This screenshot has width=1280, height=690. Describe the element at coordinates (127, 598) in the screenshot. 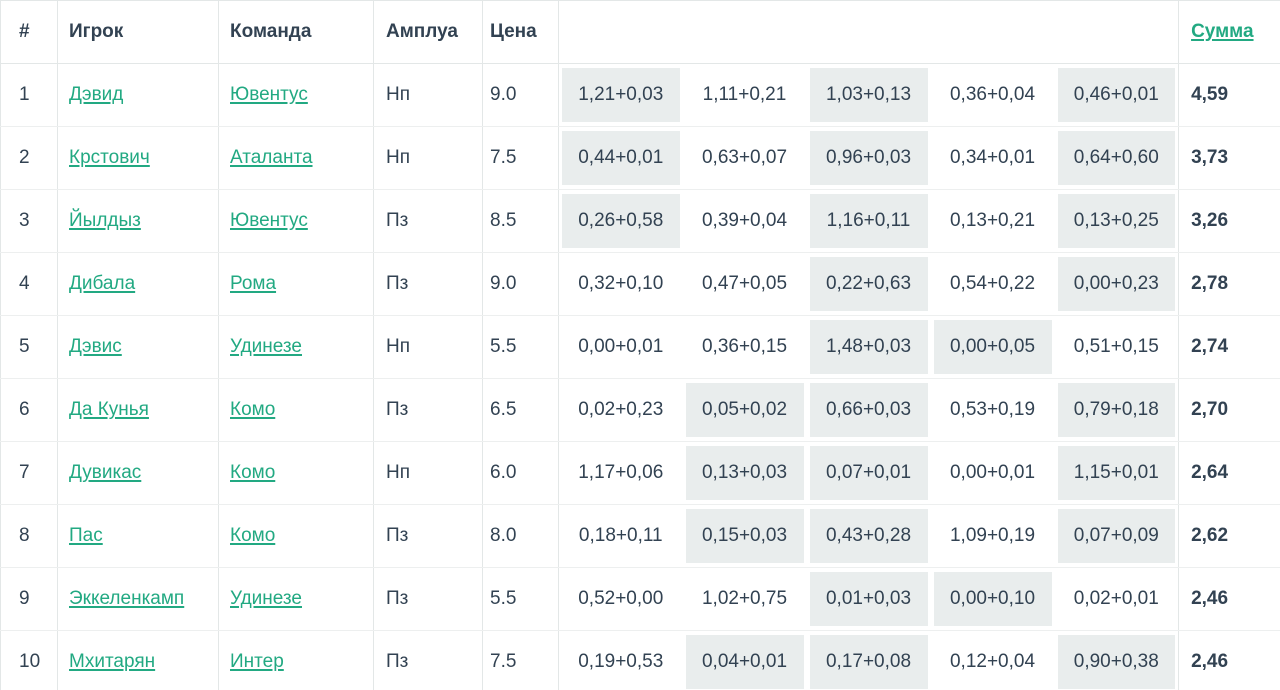

I see `player-link: Эккеленкамп` at that location.